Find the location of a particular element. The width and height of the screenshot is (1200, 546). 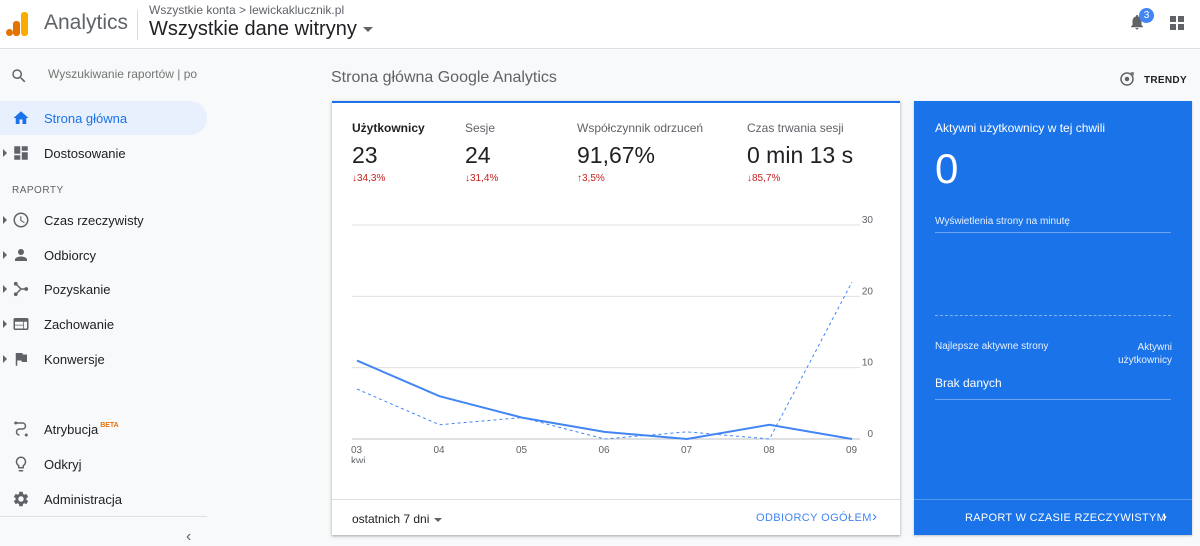

sidebar-item-label: Zachowanie is located at coordinates (79, 324).